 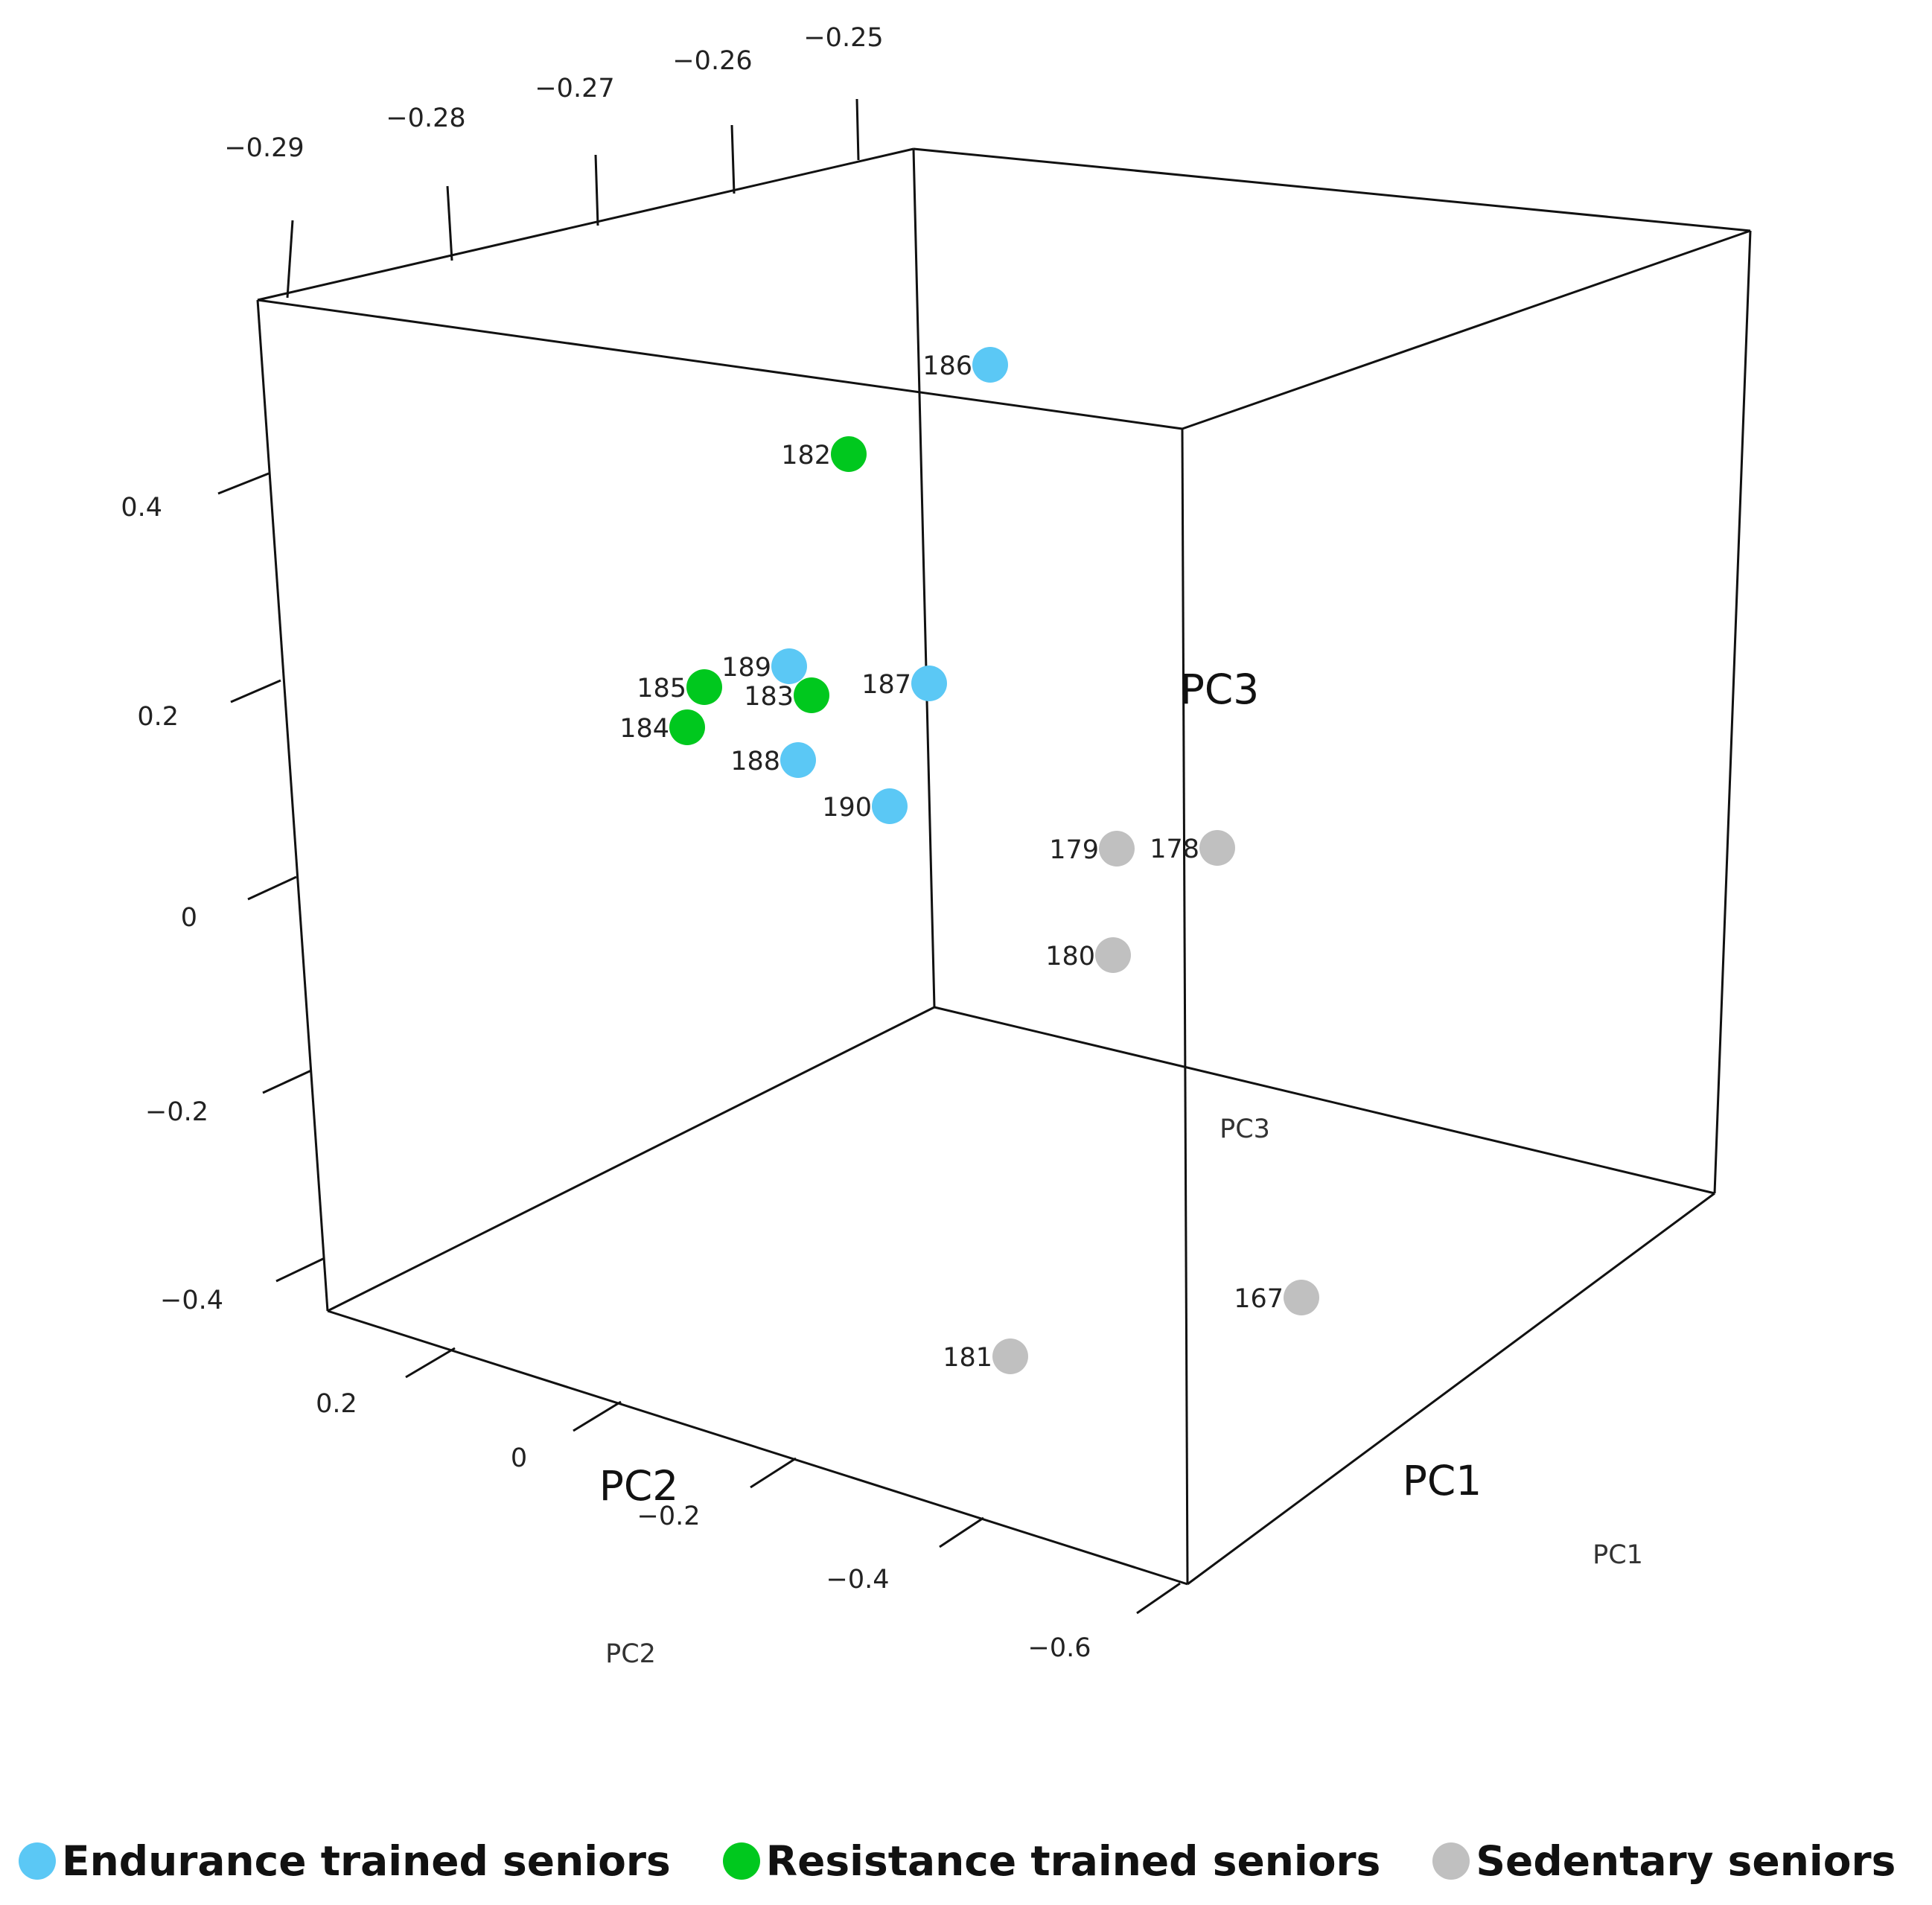 What do you see at coordinates (967, 1358) in the screenshot?
I see `data-point-label: 181` at bounding box center [967, 1358].